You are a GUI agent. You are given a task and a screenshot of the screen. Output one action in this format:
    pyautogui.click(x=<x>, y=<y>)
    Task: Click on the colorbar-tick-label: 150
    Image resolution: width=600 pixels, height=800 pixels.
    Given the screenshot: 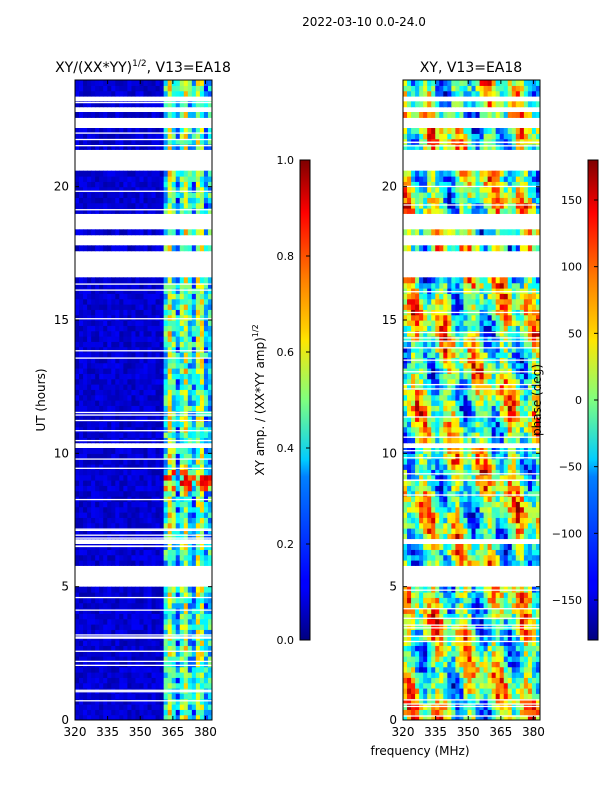 What is the action you would take?
    pyautogui.click(x=571, y=200)
    